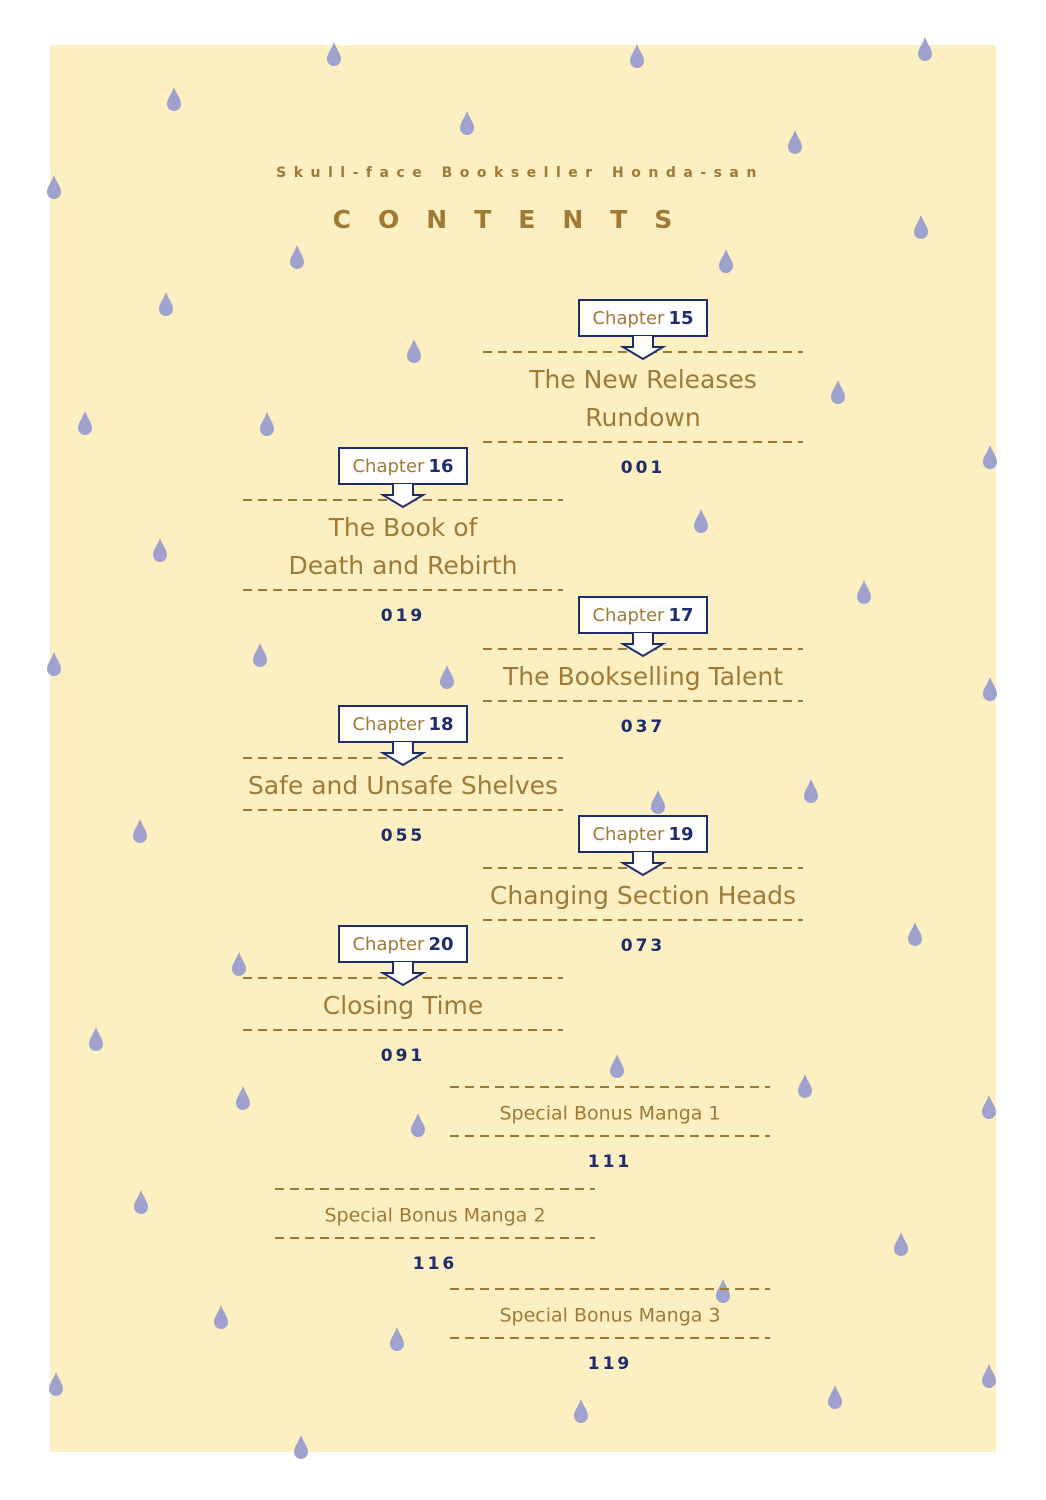 This screenshot has width=1046, height=1500. What do you see at coordinates (643, 946) in the screenshot?
I see `page-number: 073` at bounding box center [643, 946].